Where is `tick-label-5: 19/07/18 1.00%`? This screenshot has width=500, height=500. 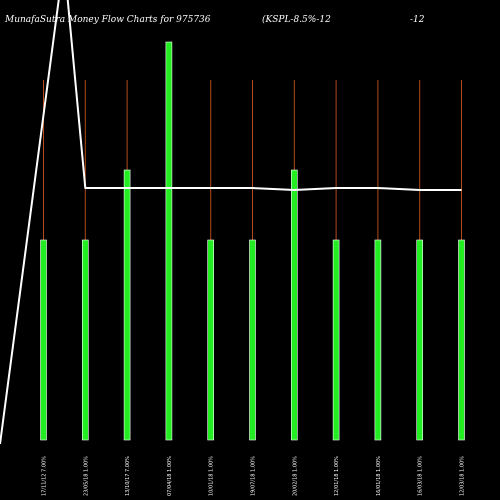 tick-label-5: 19/07/18 1.00% is located at coordinates (254, 476).